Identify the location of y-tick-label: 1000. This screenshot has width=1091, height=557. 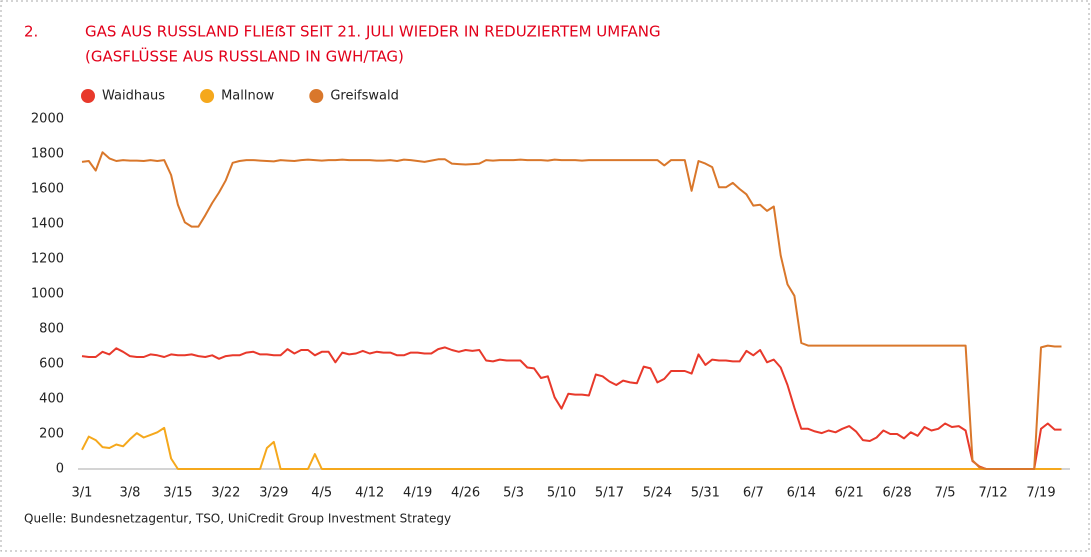
(47, 294).